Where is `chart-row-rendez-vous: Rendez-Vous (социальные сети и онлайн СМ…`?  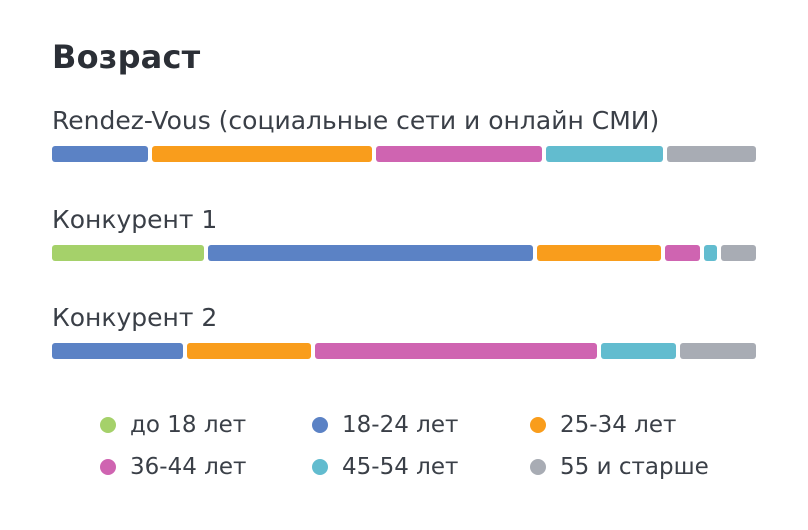
chart-row-rendez-vous: Rendez-Vous (социальные сети и онлайн СМ… is located at coordinates (404, 133).